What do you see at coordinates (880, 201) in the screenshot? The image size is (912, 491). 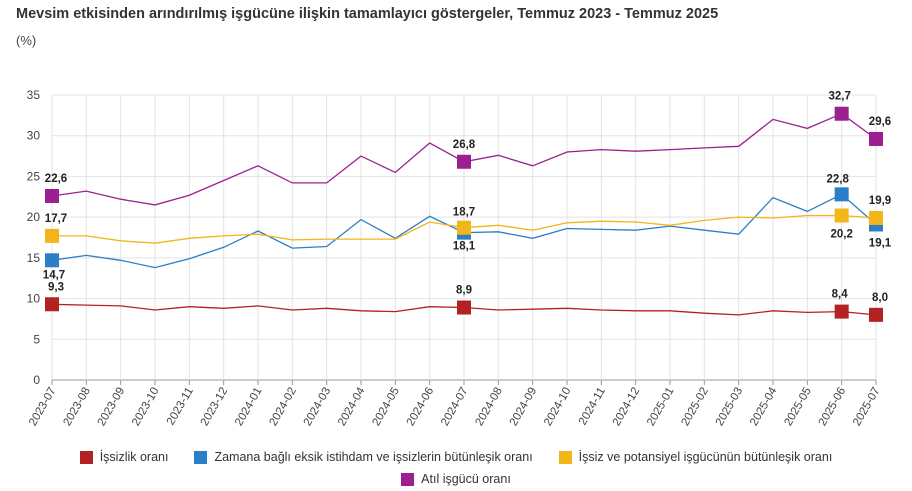 I see `data-label: 19,9` at bounding box center [880, 201].